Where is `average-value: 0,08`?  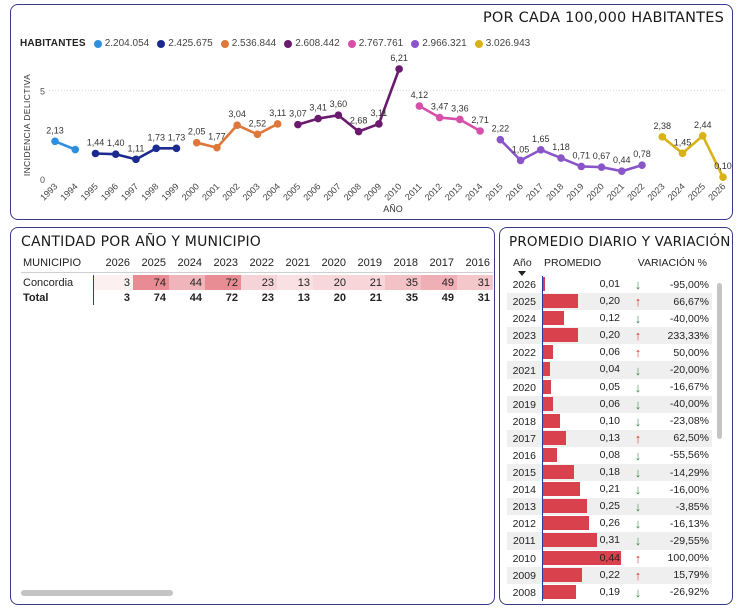
average-value: 0,08 is located at coordinates (609, 454).